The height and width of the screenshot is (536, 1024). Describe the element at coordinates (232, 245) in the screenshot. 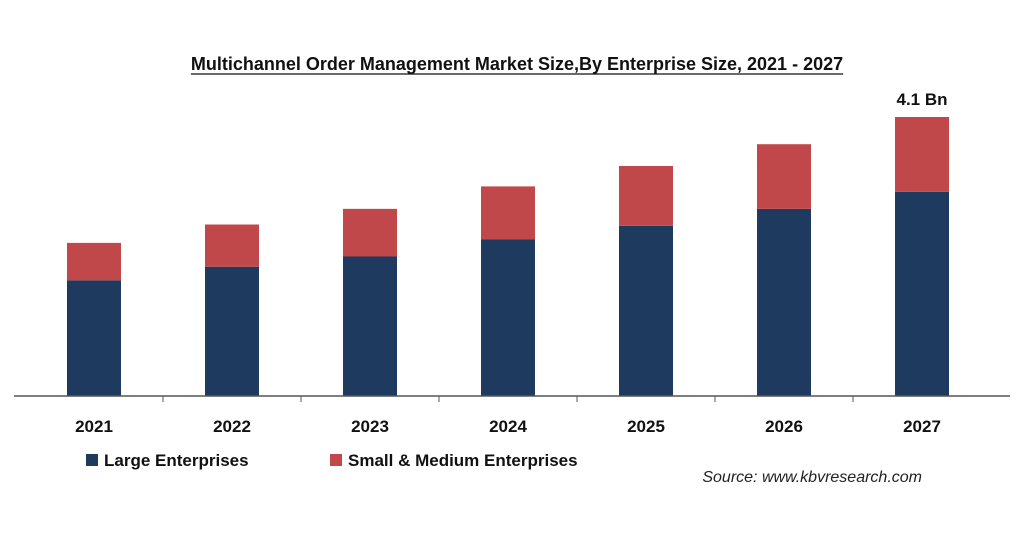

I see `bar-small-medium-2022` at that location.